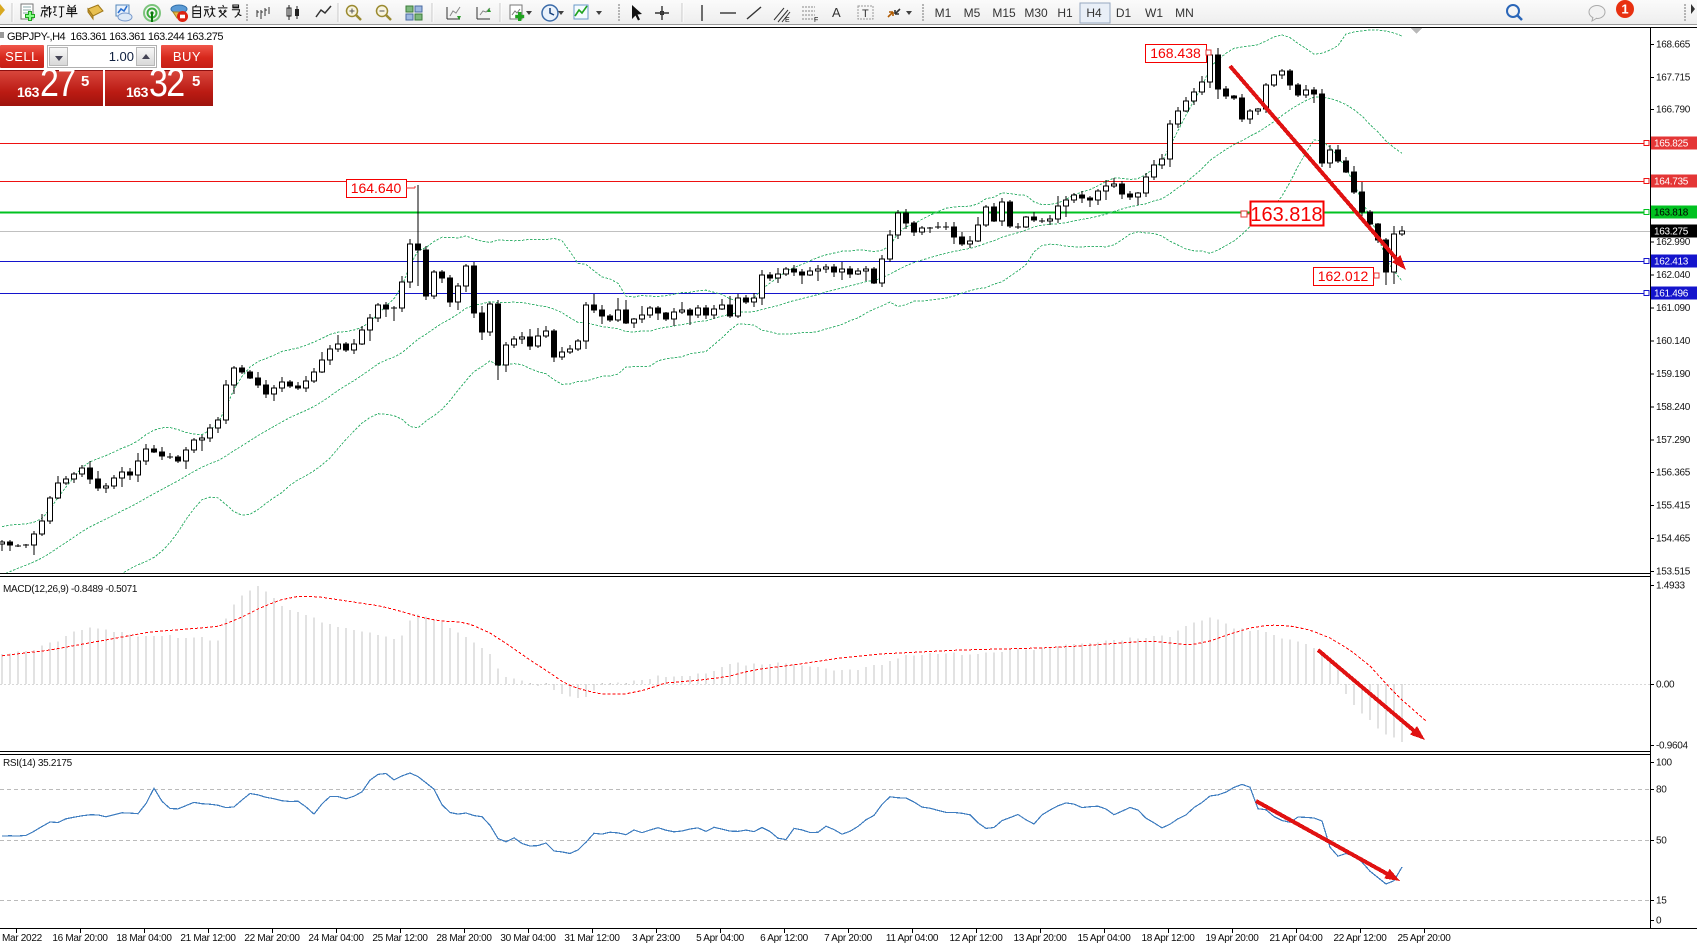  I want to click on svg-text: T, so click(865, 14).